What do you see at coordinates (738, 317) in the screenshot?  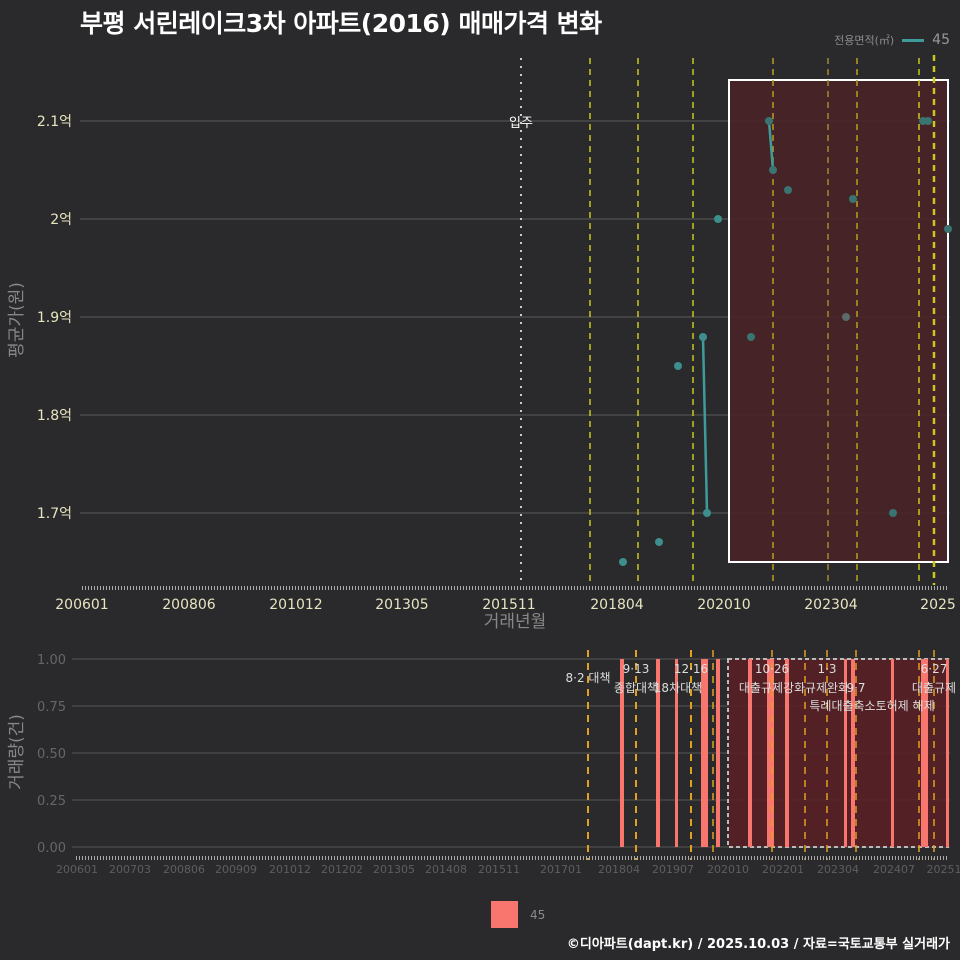 I see `price-line` at bounding box center [738, 317].